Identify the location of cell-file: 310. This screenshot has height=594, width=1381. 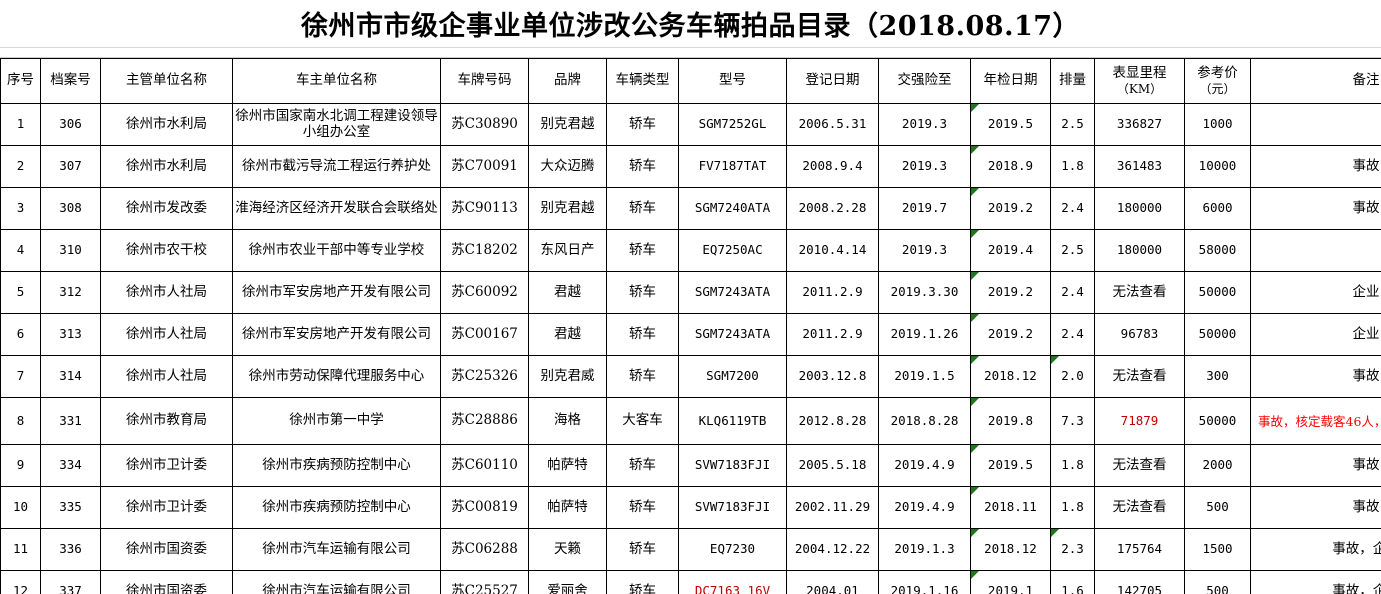
(70, 250).